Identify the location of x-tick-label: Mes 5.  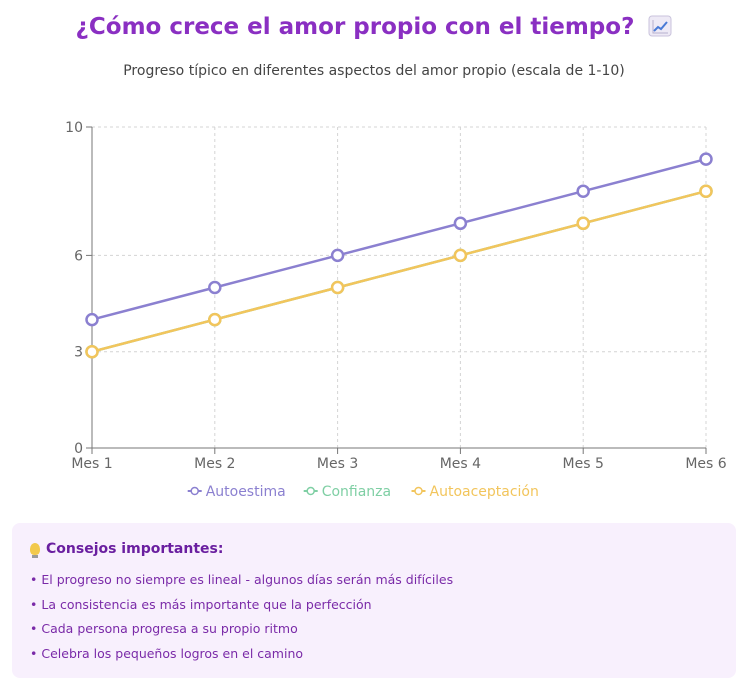
(583, 464).